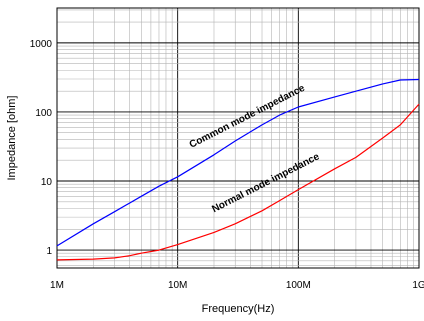 This screenshot has height=321, width=424. I want to click on y-tick-label: 1, so click(49, 251).